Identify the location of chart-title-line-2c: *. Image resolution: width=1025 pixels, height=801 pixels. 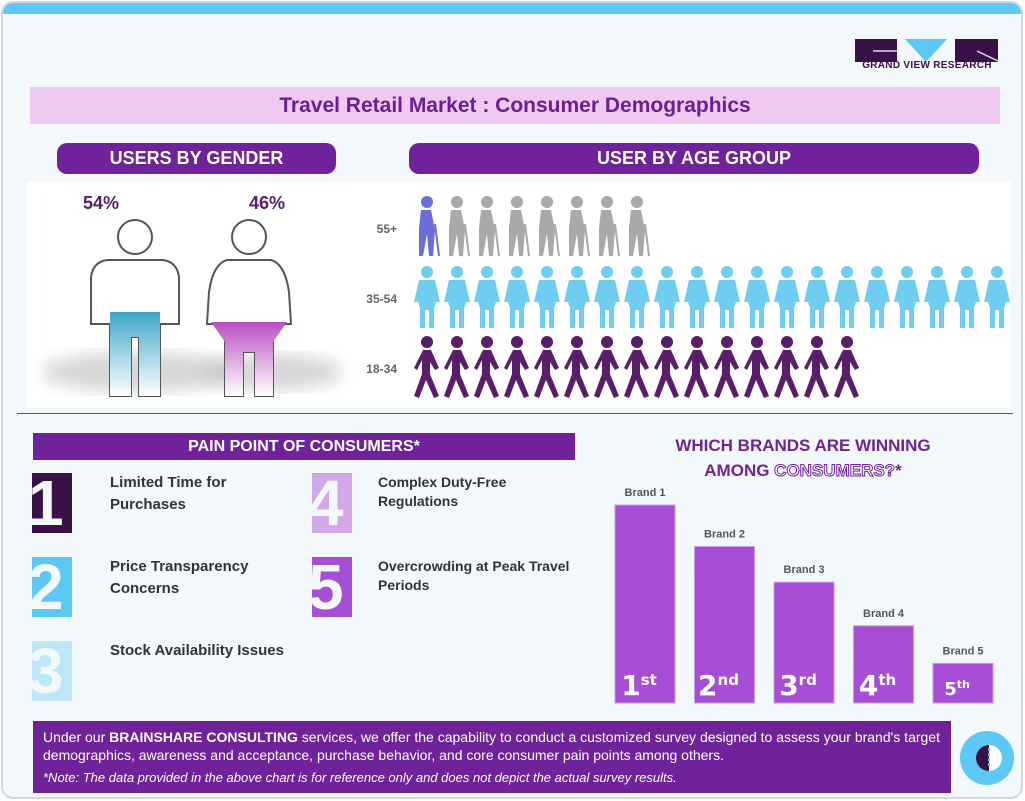
(898, 470).